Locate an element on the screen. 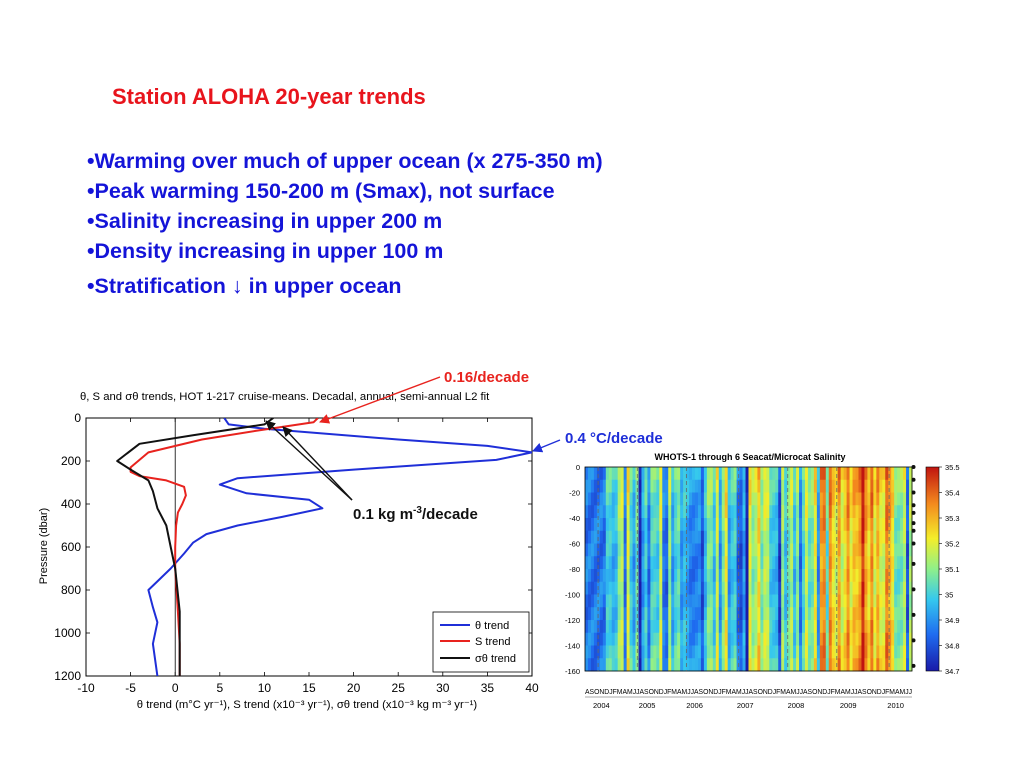 The width and height of the screenshot is (1024, 768). y-tick-label: 1200 is located at coordinates (67, 676).